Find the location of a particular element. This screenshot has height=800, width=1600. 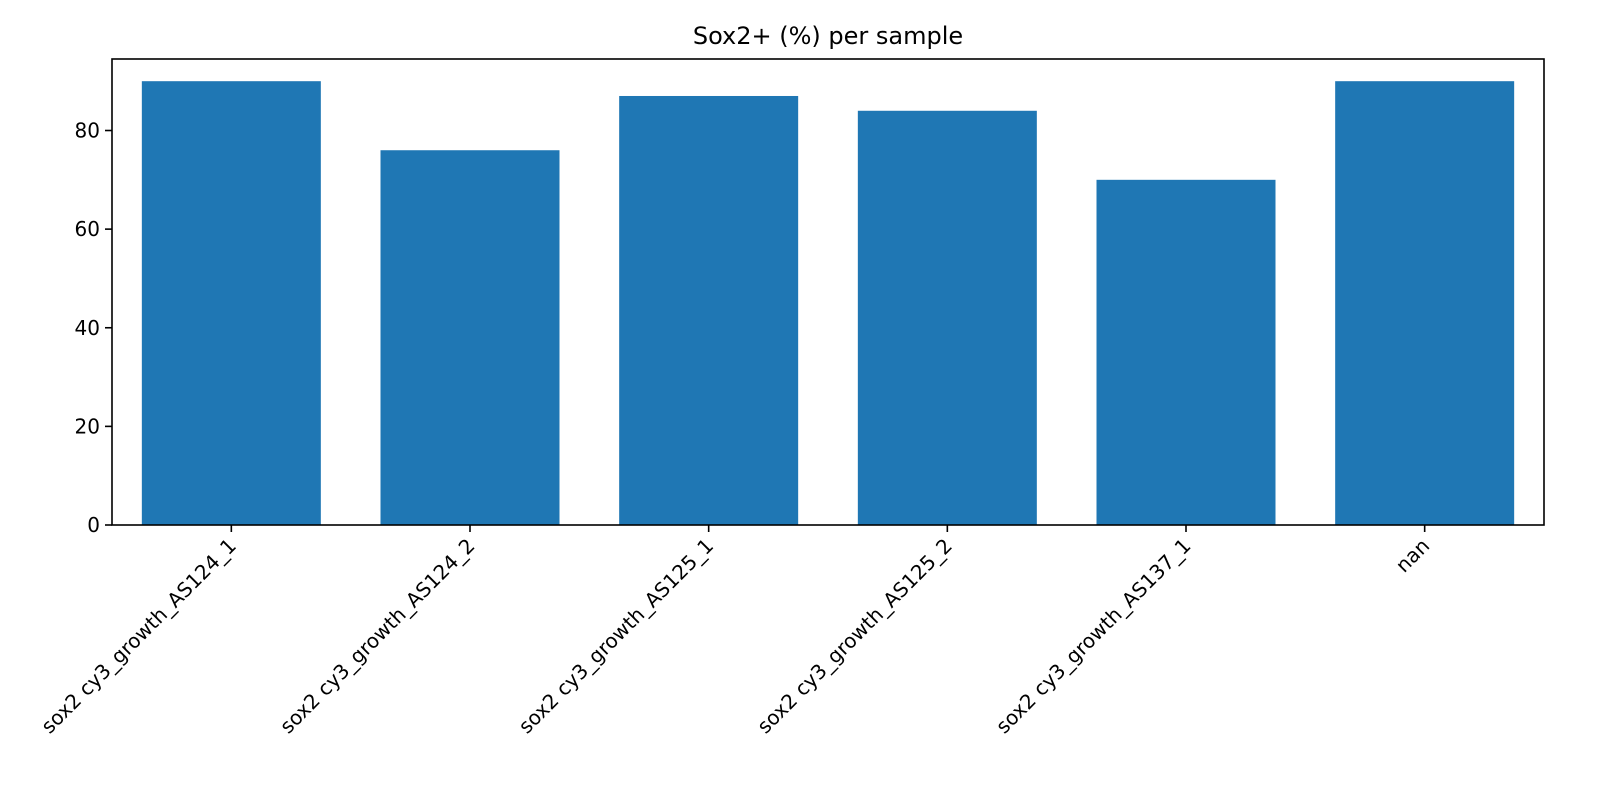

x-tick-label-5: nan is located at coordinates (1413, 556).